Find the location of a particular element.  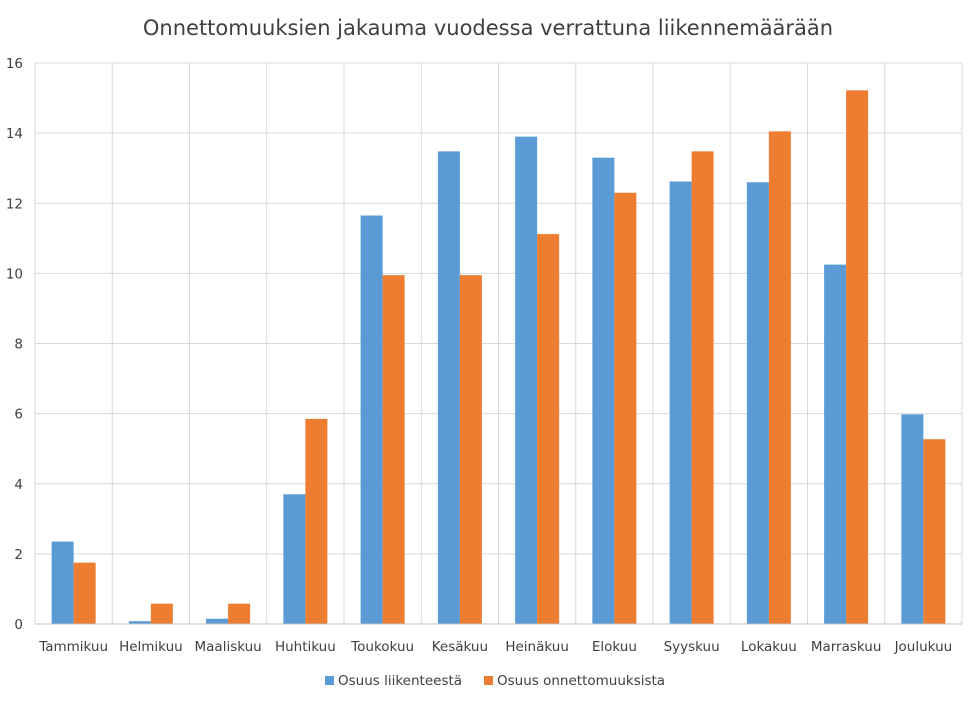

x-tick-label: Toukokuu is located at coordinates (382, 647).